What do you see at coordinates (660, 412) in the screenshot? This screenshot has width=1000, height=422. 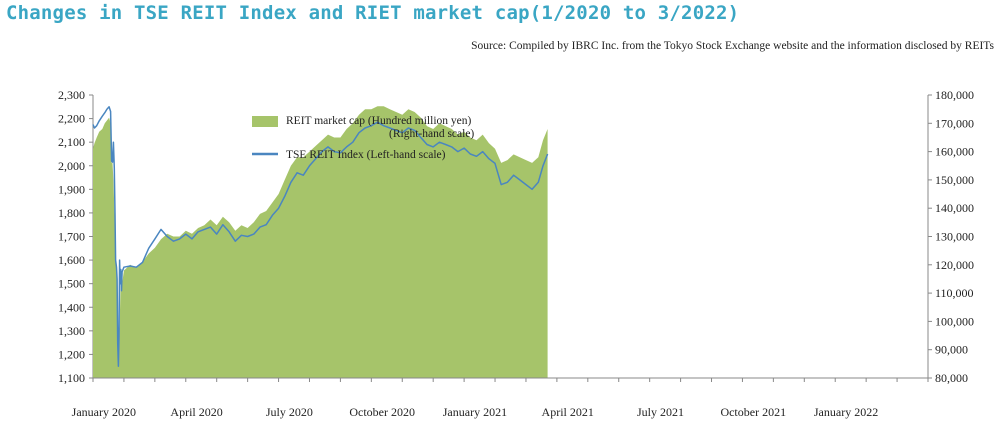 I see `x-tick-label: July 2021` at bounding box center [660, 412].